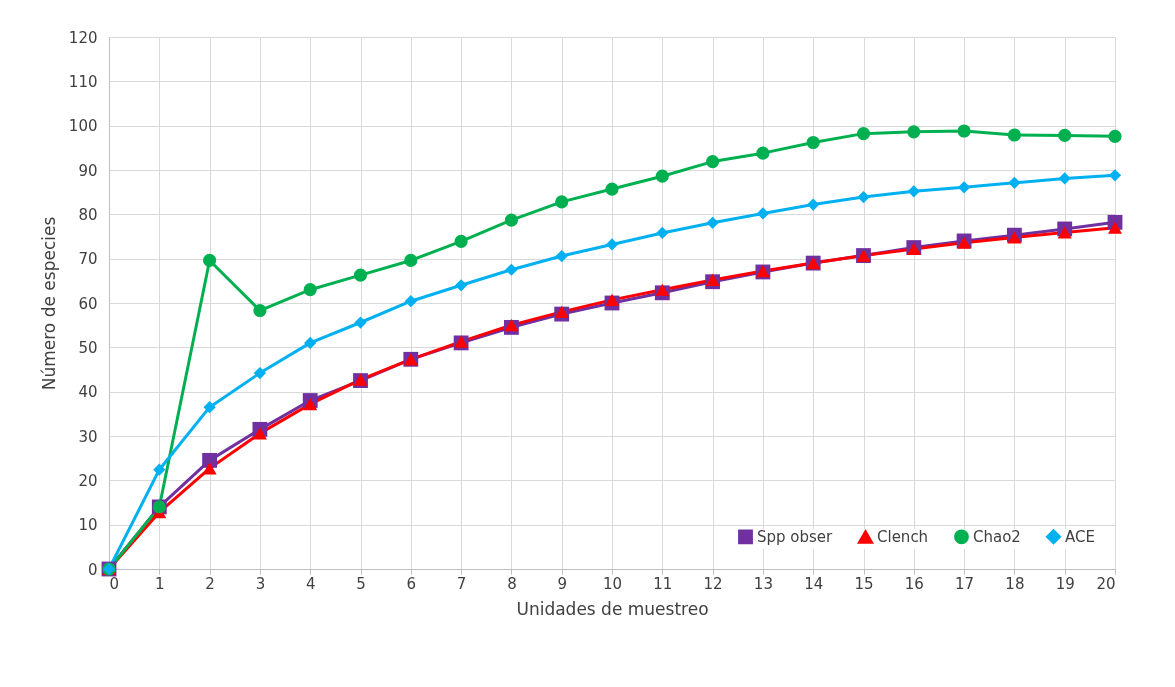 This screenshot has height=687, width=1175. Describe the element at coordinates (612, 608) in the screenshot. I see `x-axis-title: Unidades de muestreo` at that location.